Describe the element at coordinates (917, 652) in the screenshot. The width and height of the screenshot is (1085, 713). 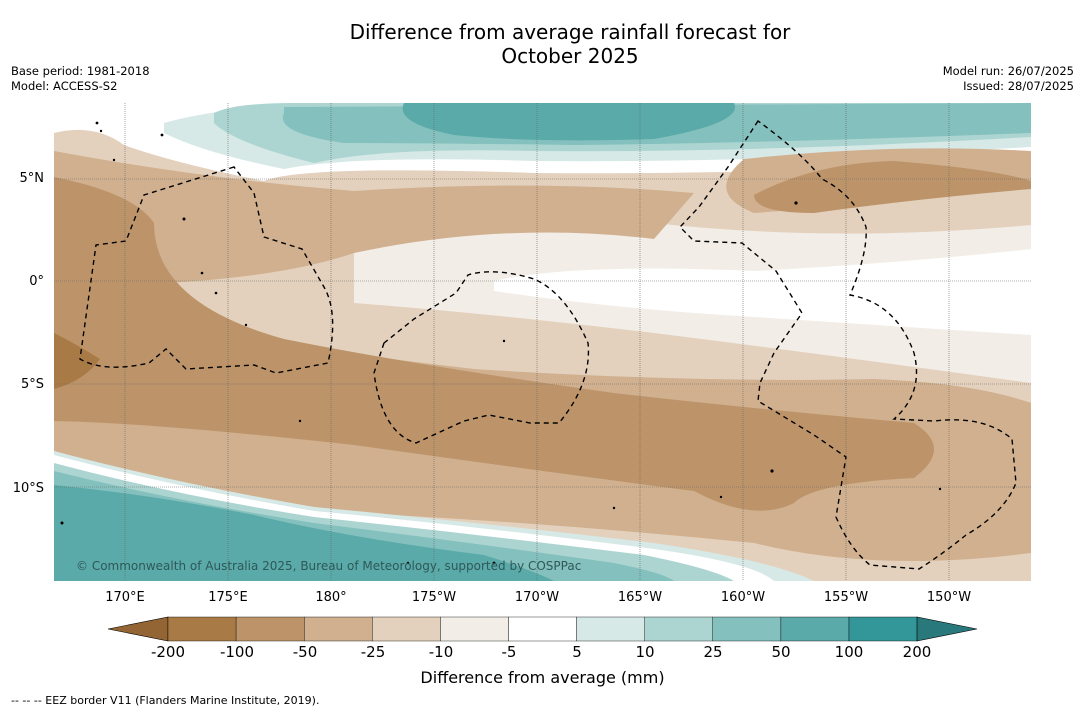
I see `colorbar-tick: 200` at that location.